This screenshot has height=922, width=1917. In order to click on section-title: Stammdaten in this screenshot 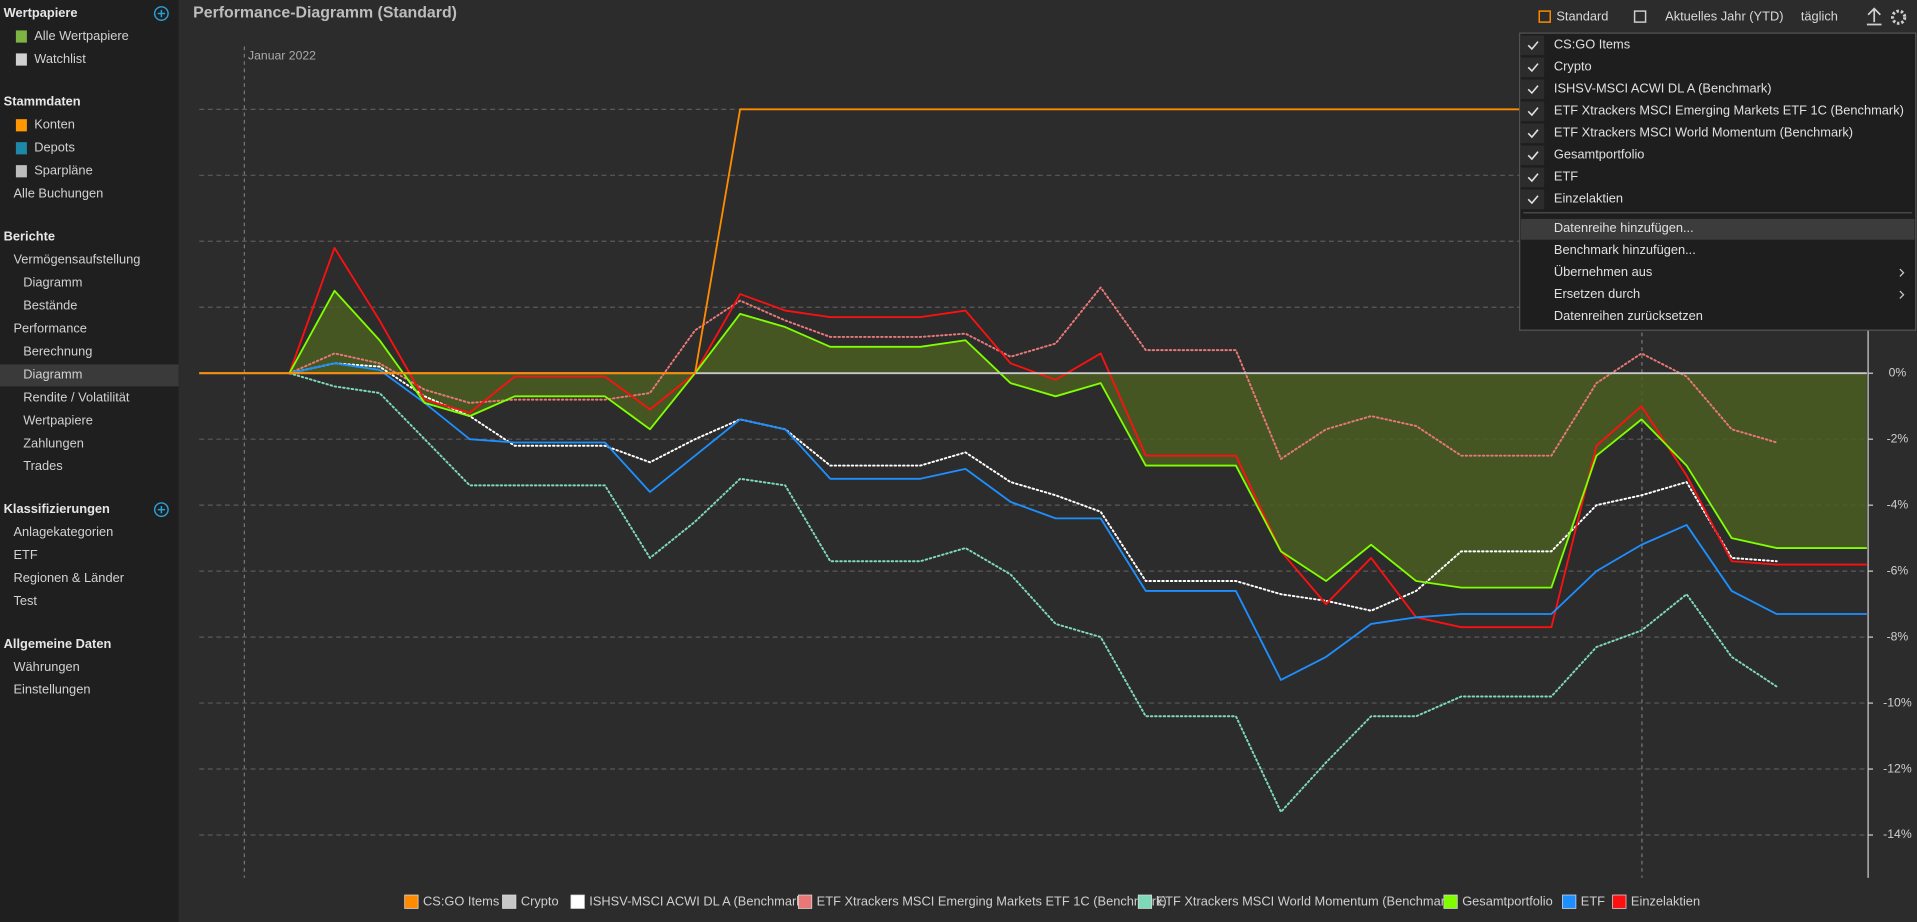, I will do `click(42, 101)`.